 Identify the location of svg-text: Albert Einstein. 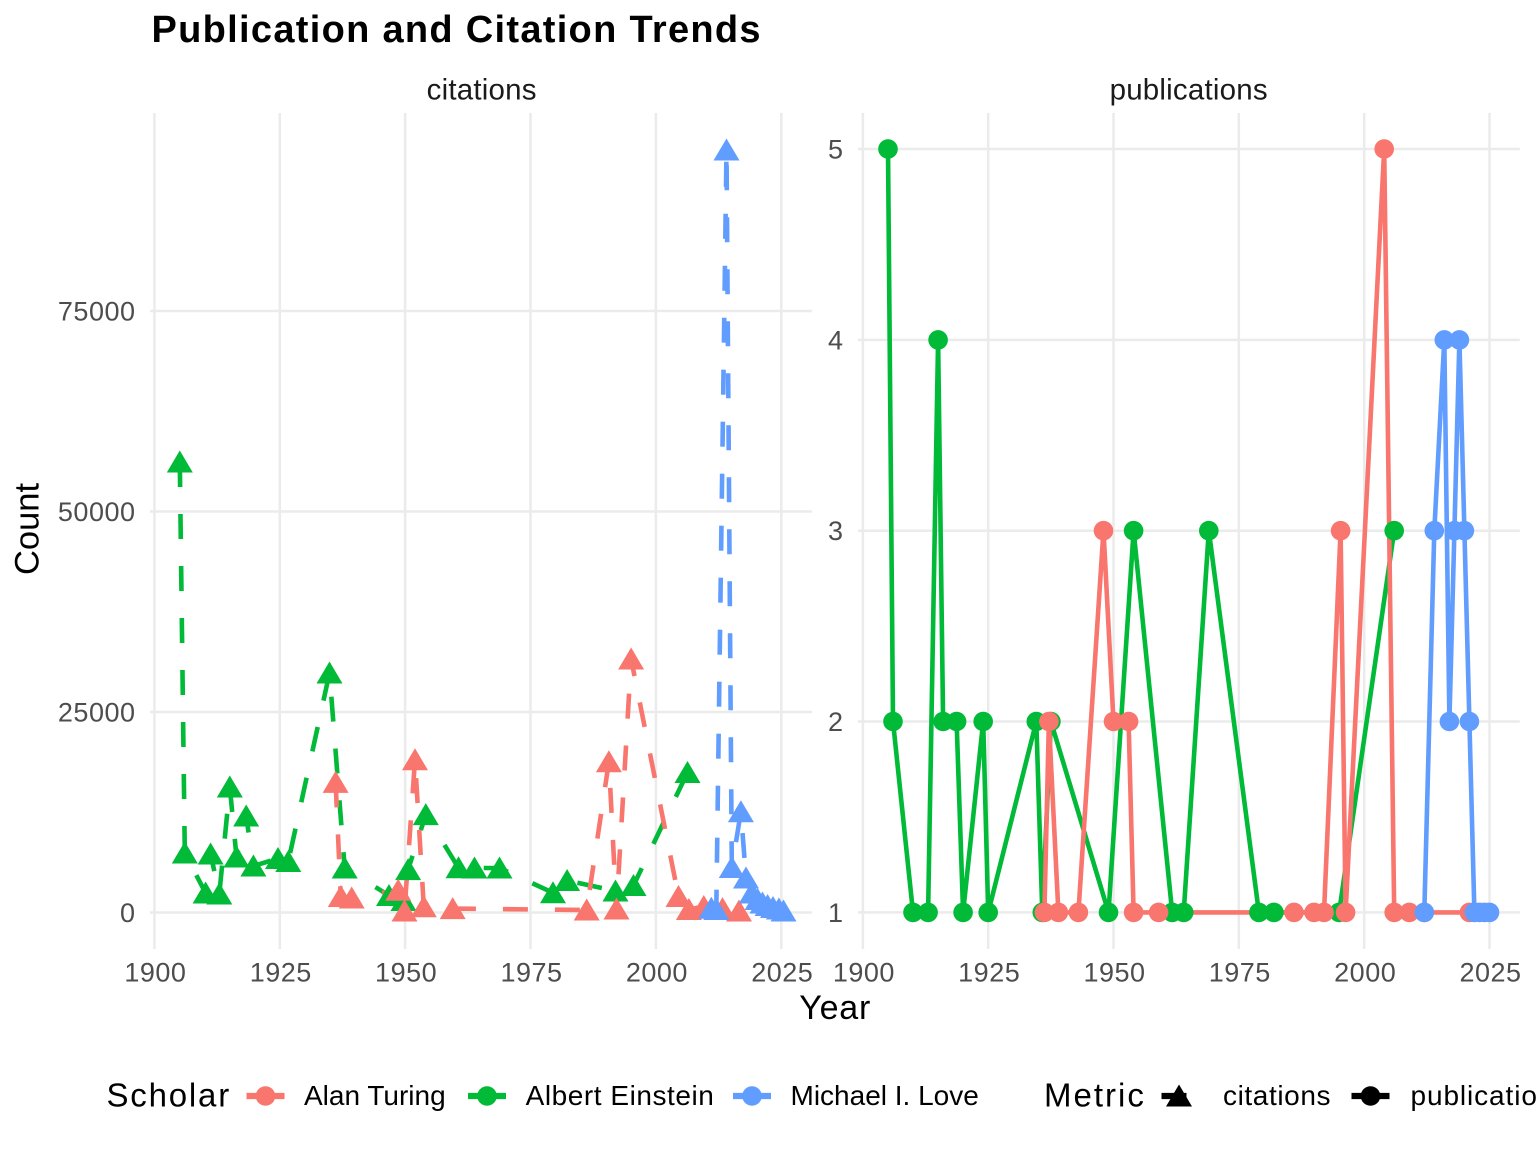
(620, 1095).